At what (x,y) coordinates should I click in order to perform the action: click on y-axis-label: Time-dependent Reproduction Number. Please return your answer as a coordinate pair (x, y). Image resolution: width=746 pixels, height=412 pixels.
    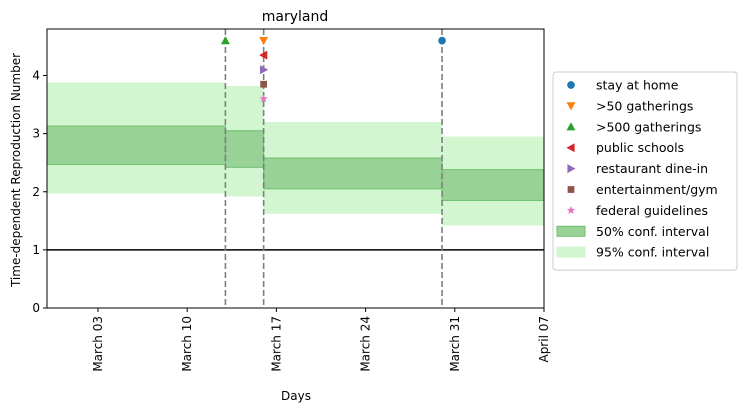
    Looking at the image, I should click on (16, 170).